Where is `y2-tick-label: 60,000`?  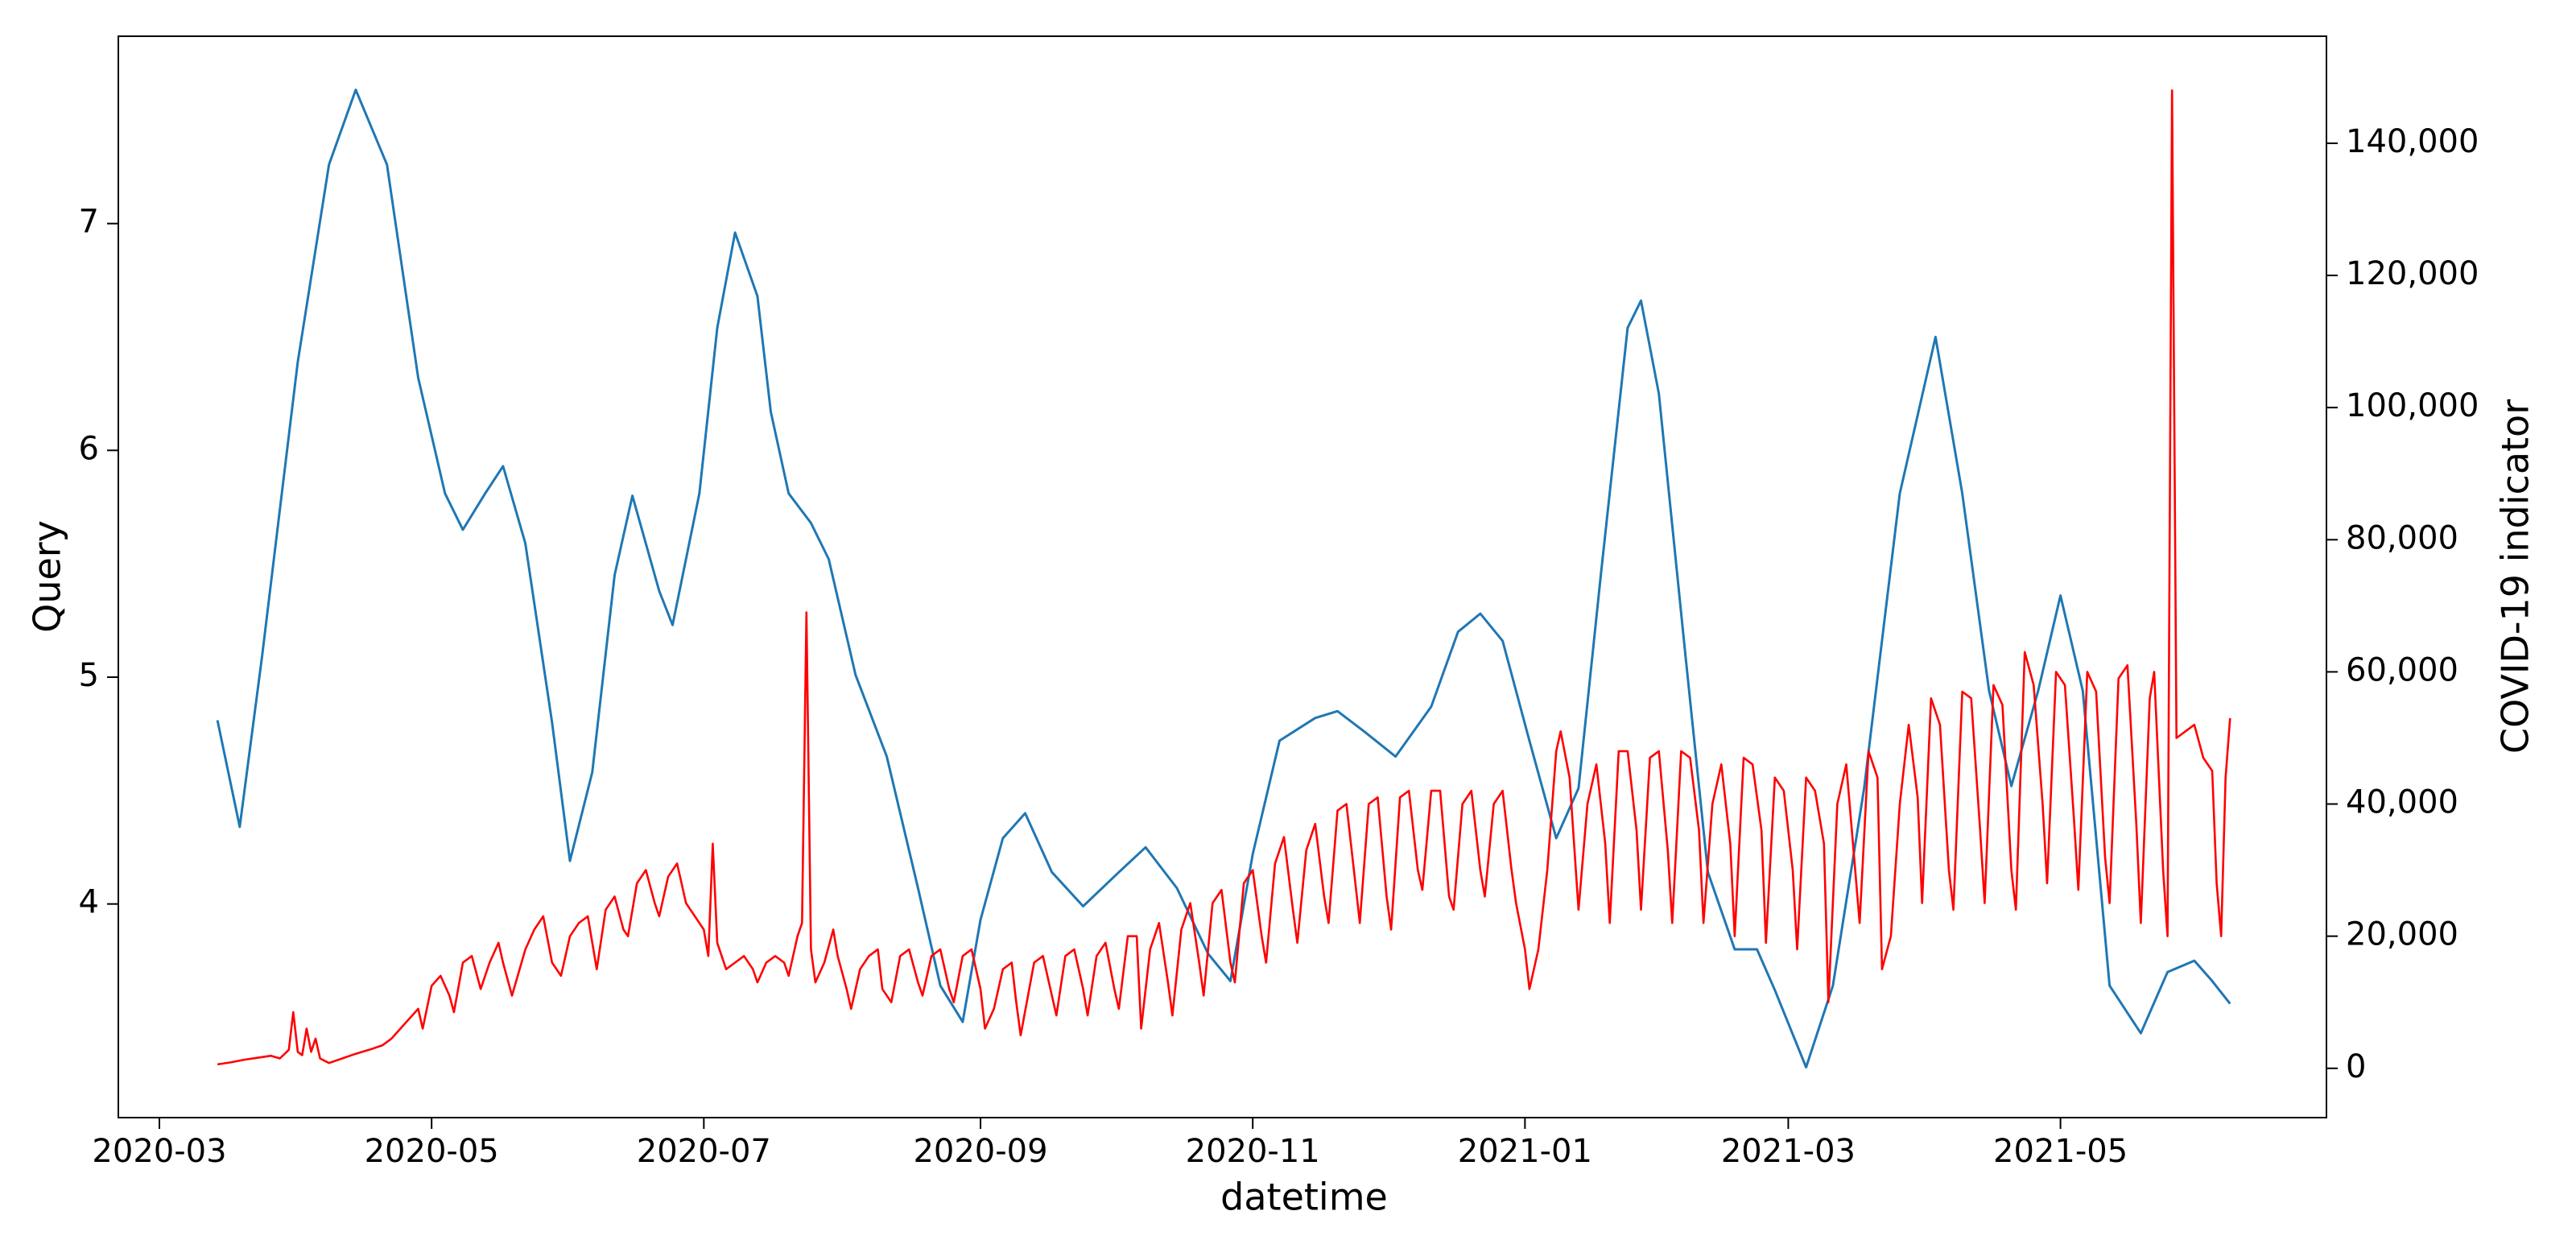 y2-tick-label: 60,000 is located at coordinates (2402, 669).